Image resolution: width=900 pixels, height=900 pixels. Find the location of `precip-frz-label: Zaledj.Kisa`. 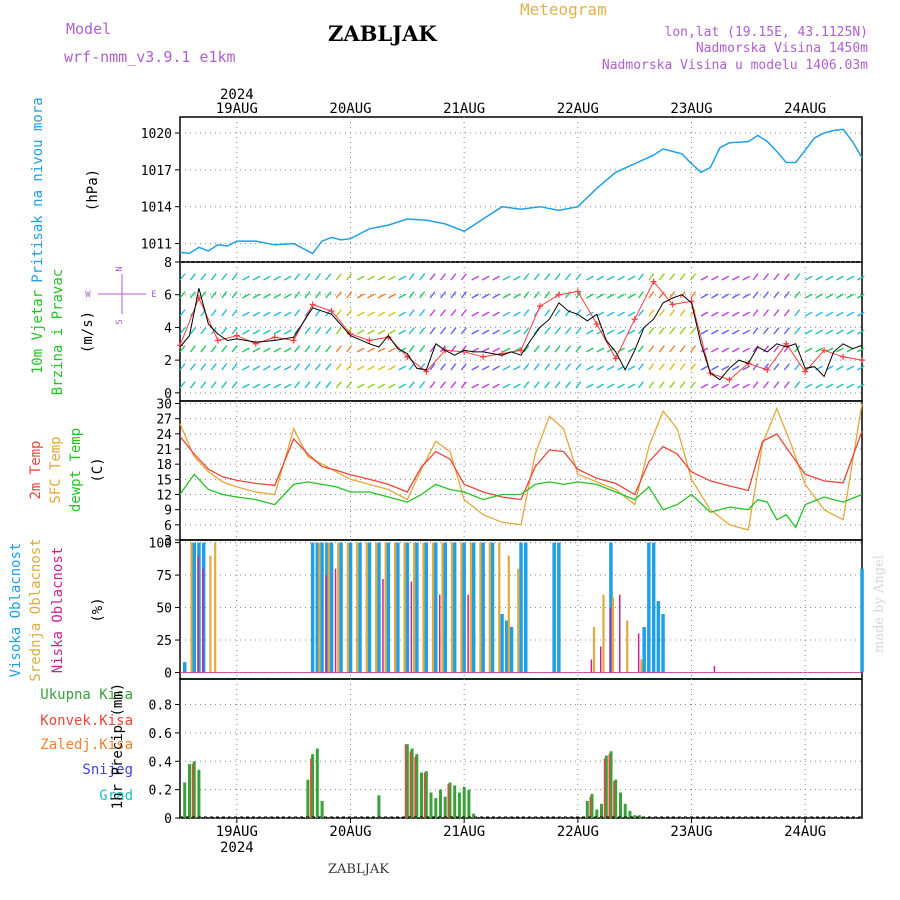

precip-frz-label: Zaledj.Kisa is located at coordinates (86, 745).